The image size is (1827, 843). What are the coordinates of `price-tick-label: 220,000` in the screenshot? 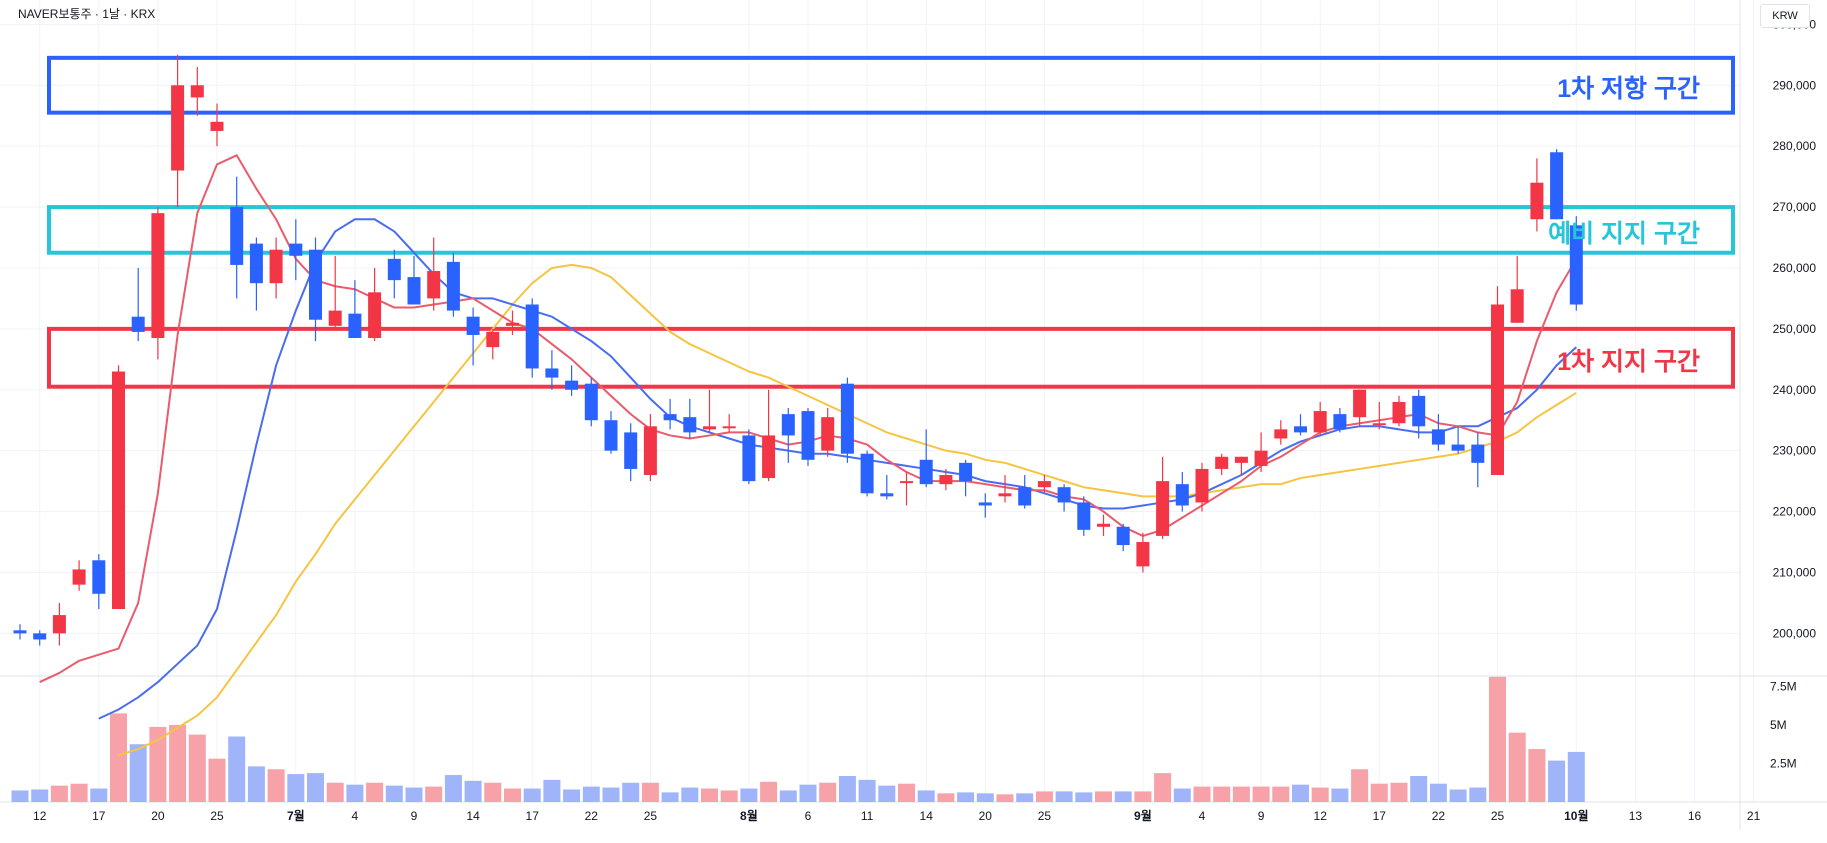 It's located at (1795, 512).